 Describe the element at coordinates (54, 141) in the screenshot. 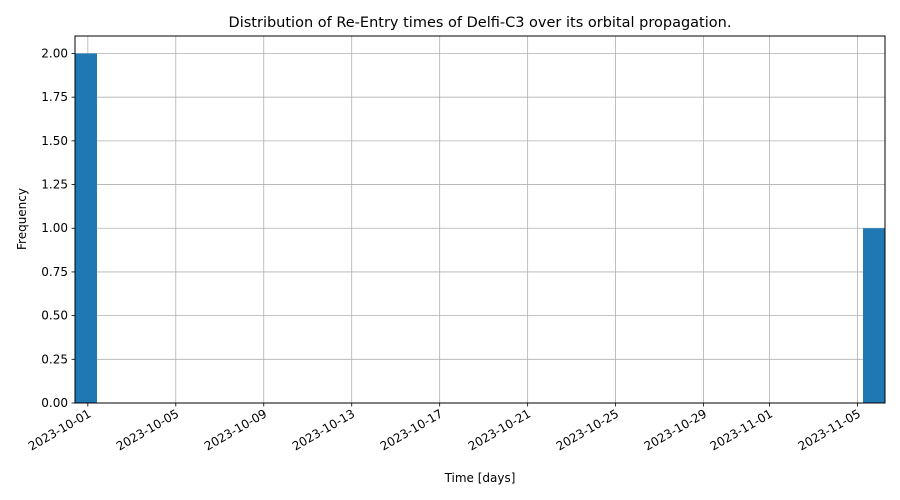

I see `y-tick-label: 1.50` at that location.